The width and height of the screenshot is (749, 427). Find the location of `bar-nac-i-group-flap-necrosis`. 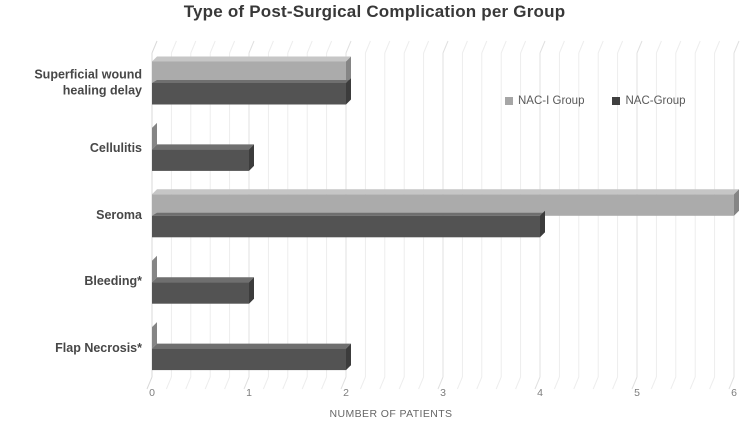

bar-nac-i-group-flap-necrosis is located at coordinates (154, 335).